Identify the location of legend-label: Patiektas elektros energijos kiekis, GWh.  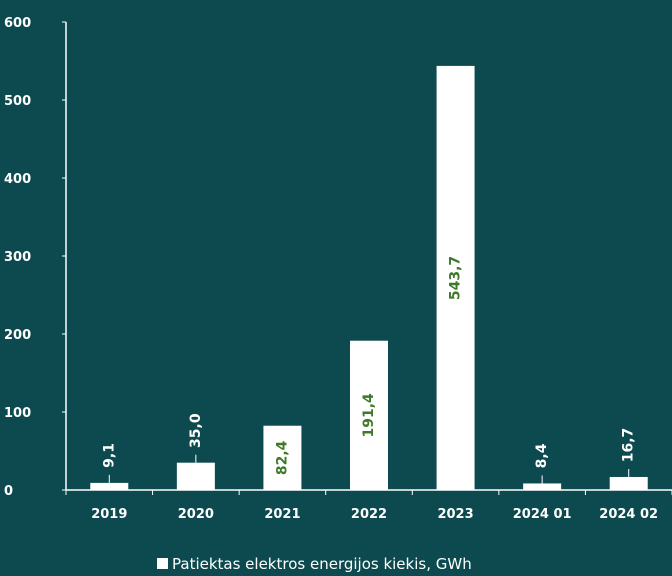
(322, 564).